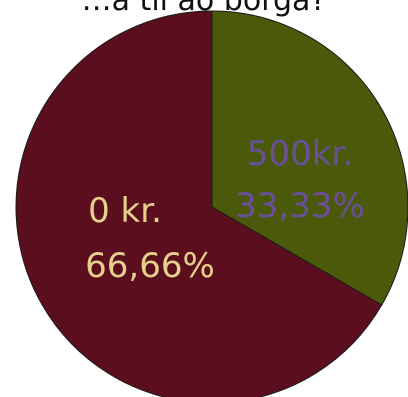 The height and width of the screenshot is (397, 408). What do you see at coordinates (150, 266) in the screenshot?
I see `slice-percent-2: 66,66%` at bounding box center [150, 266].